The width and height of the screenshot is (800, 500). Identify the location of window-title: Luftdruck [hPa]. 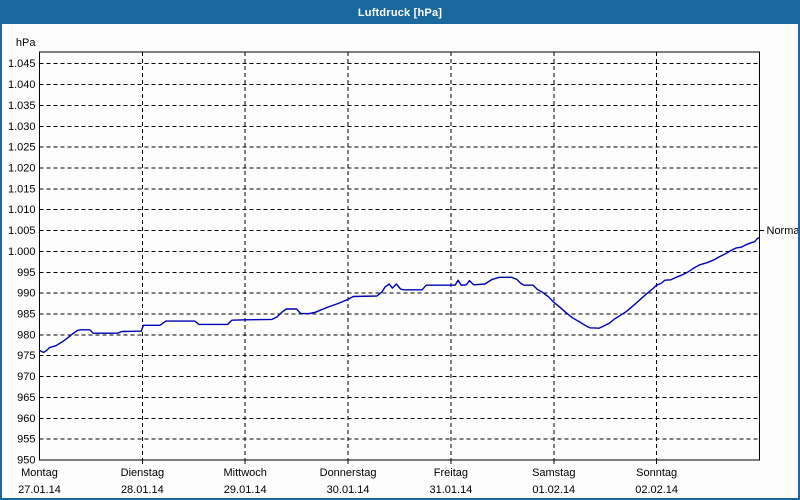
(400, 13).